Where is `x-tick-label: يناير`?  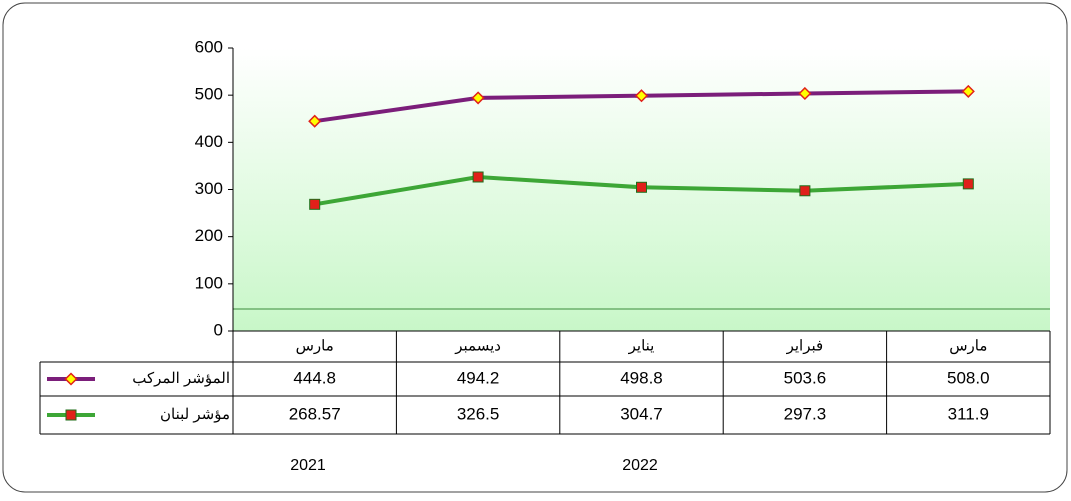 x-tick-label: يناير is located at coordinates (641, 345).